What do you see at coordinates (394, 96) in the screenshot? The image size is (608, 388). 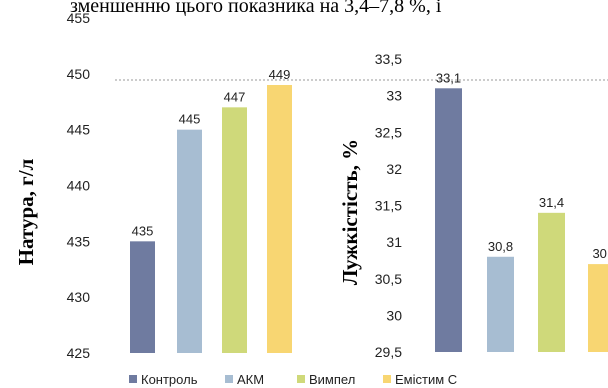 I see `right-chart-ytick: 33` at bounding box center [394, 96].